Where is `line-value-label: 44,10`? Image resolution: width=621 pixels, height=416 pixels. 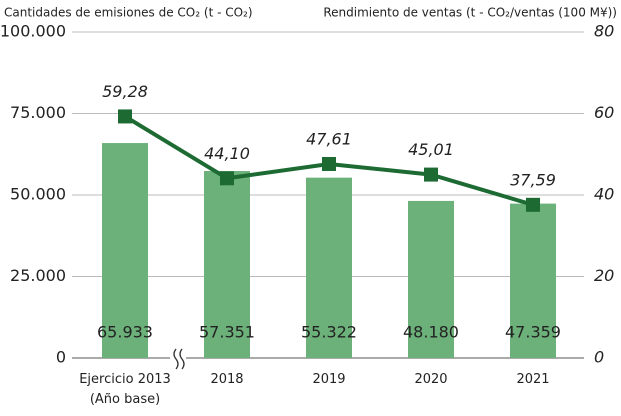 line-value-label: 44,10 is located at coordinates (227, 153).